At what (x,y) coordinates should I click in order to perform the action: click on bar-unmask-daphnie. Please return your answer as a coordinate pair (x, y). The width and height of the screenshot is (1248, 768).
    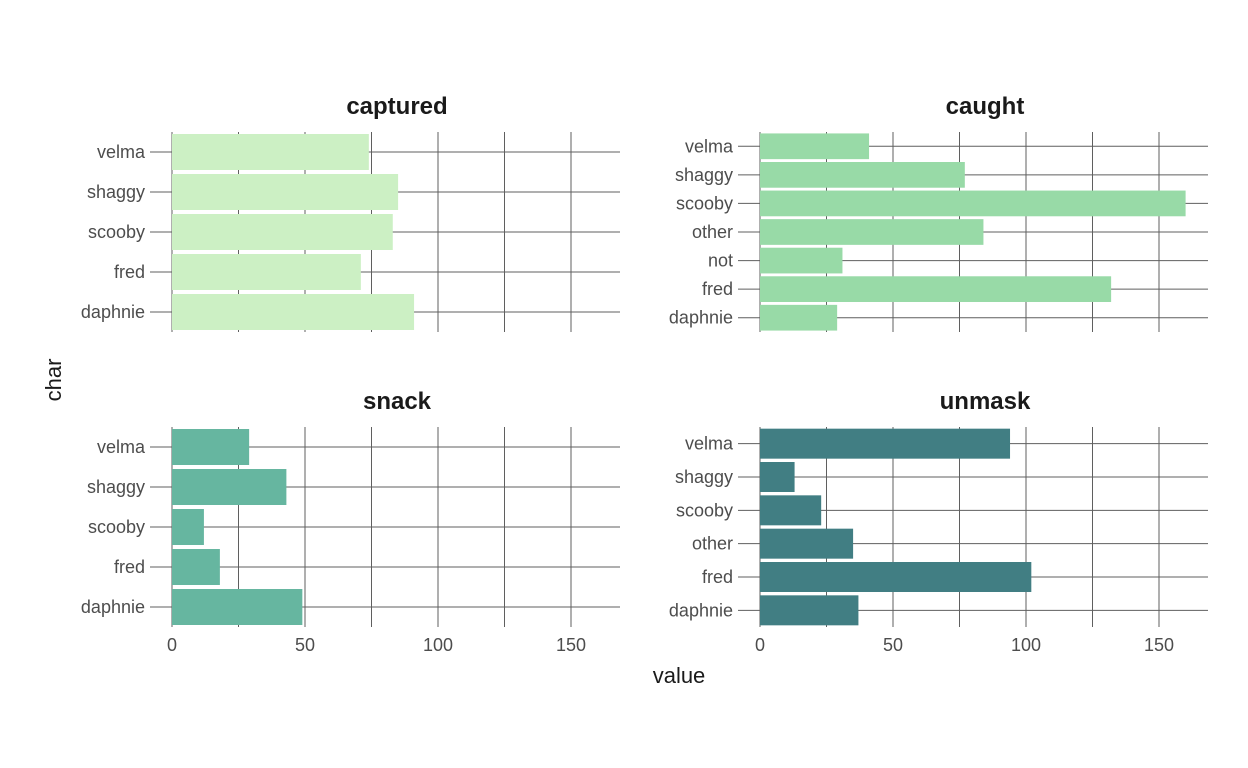
    Looking at the image, I should click on (809, 610).